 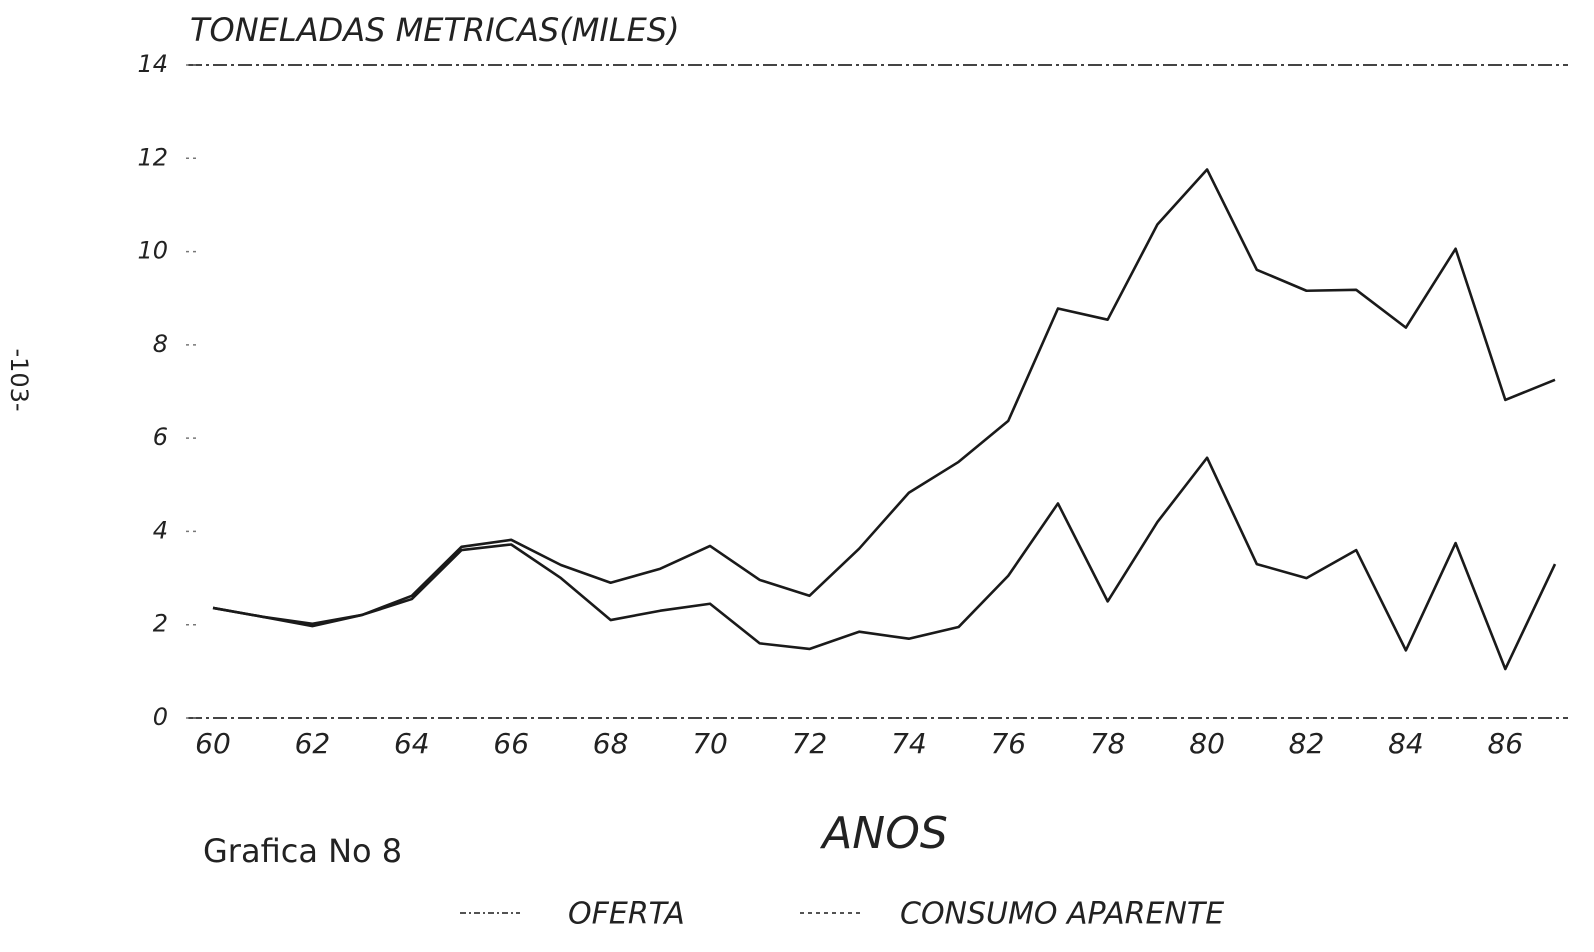 What do you see at coordinates (152, 157) in the screenshot?
I see `y-tick-label: 12` at bounding box center [152, 157].